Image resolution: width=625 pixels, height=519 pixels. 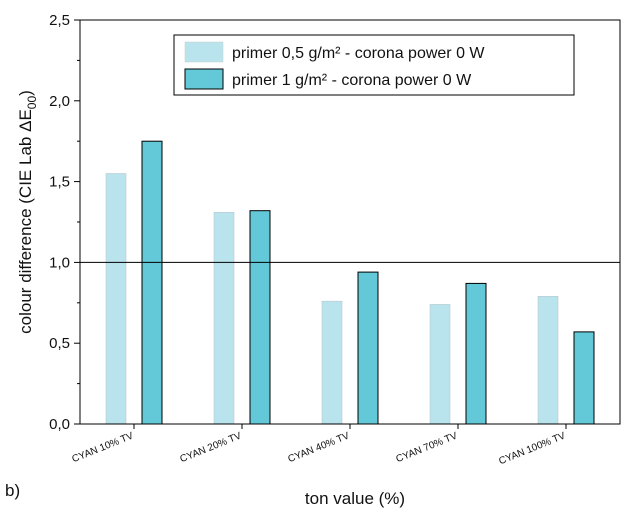 I want to click on legend-label-series-1: primer 0,5 g/m² - corona power 0 W, so click(x=358, y=53).